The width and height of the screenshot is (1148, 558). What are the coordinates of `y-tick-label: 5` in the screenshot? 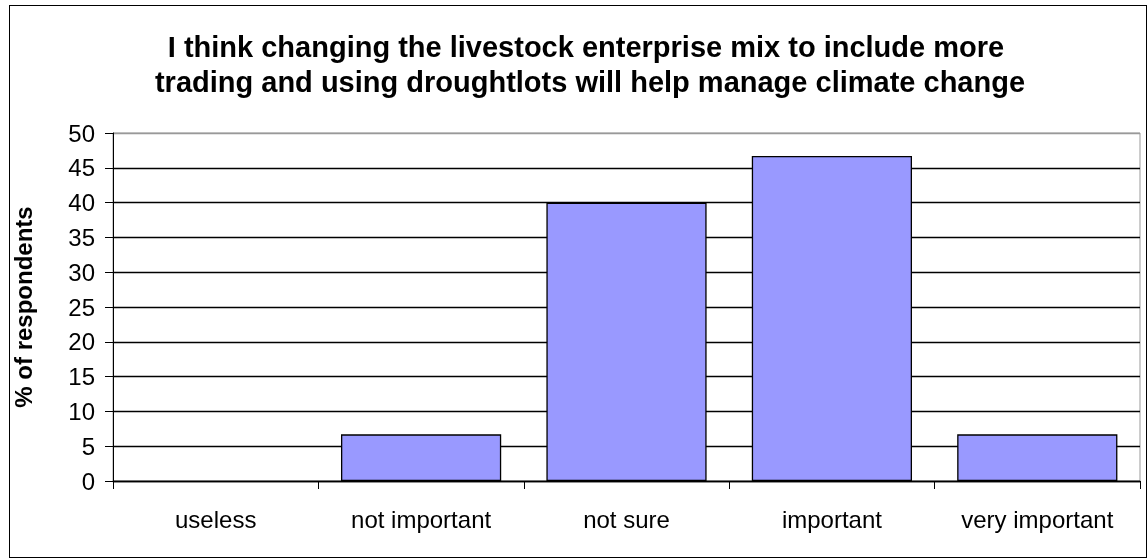 It's located at (88, 446).